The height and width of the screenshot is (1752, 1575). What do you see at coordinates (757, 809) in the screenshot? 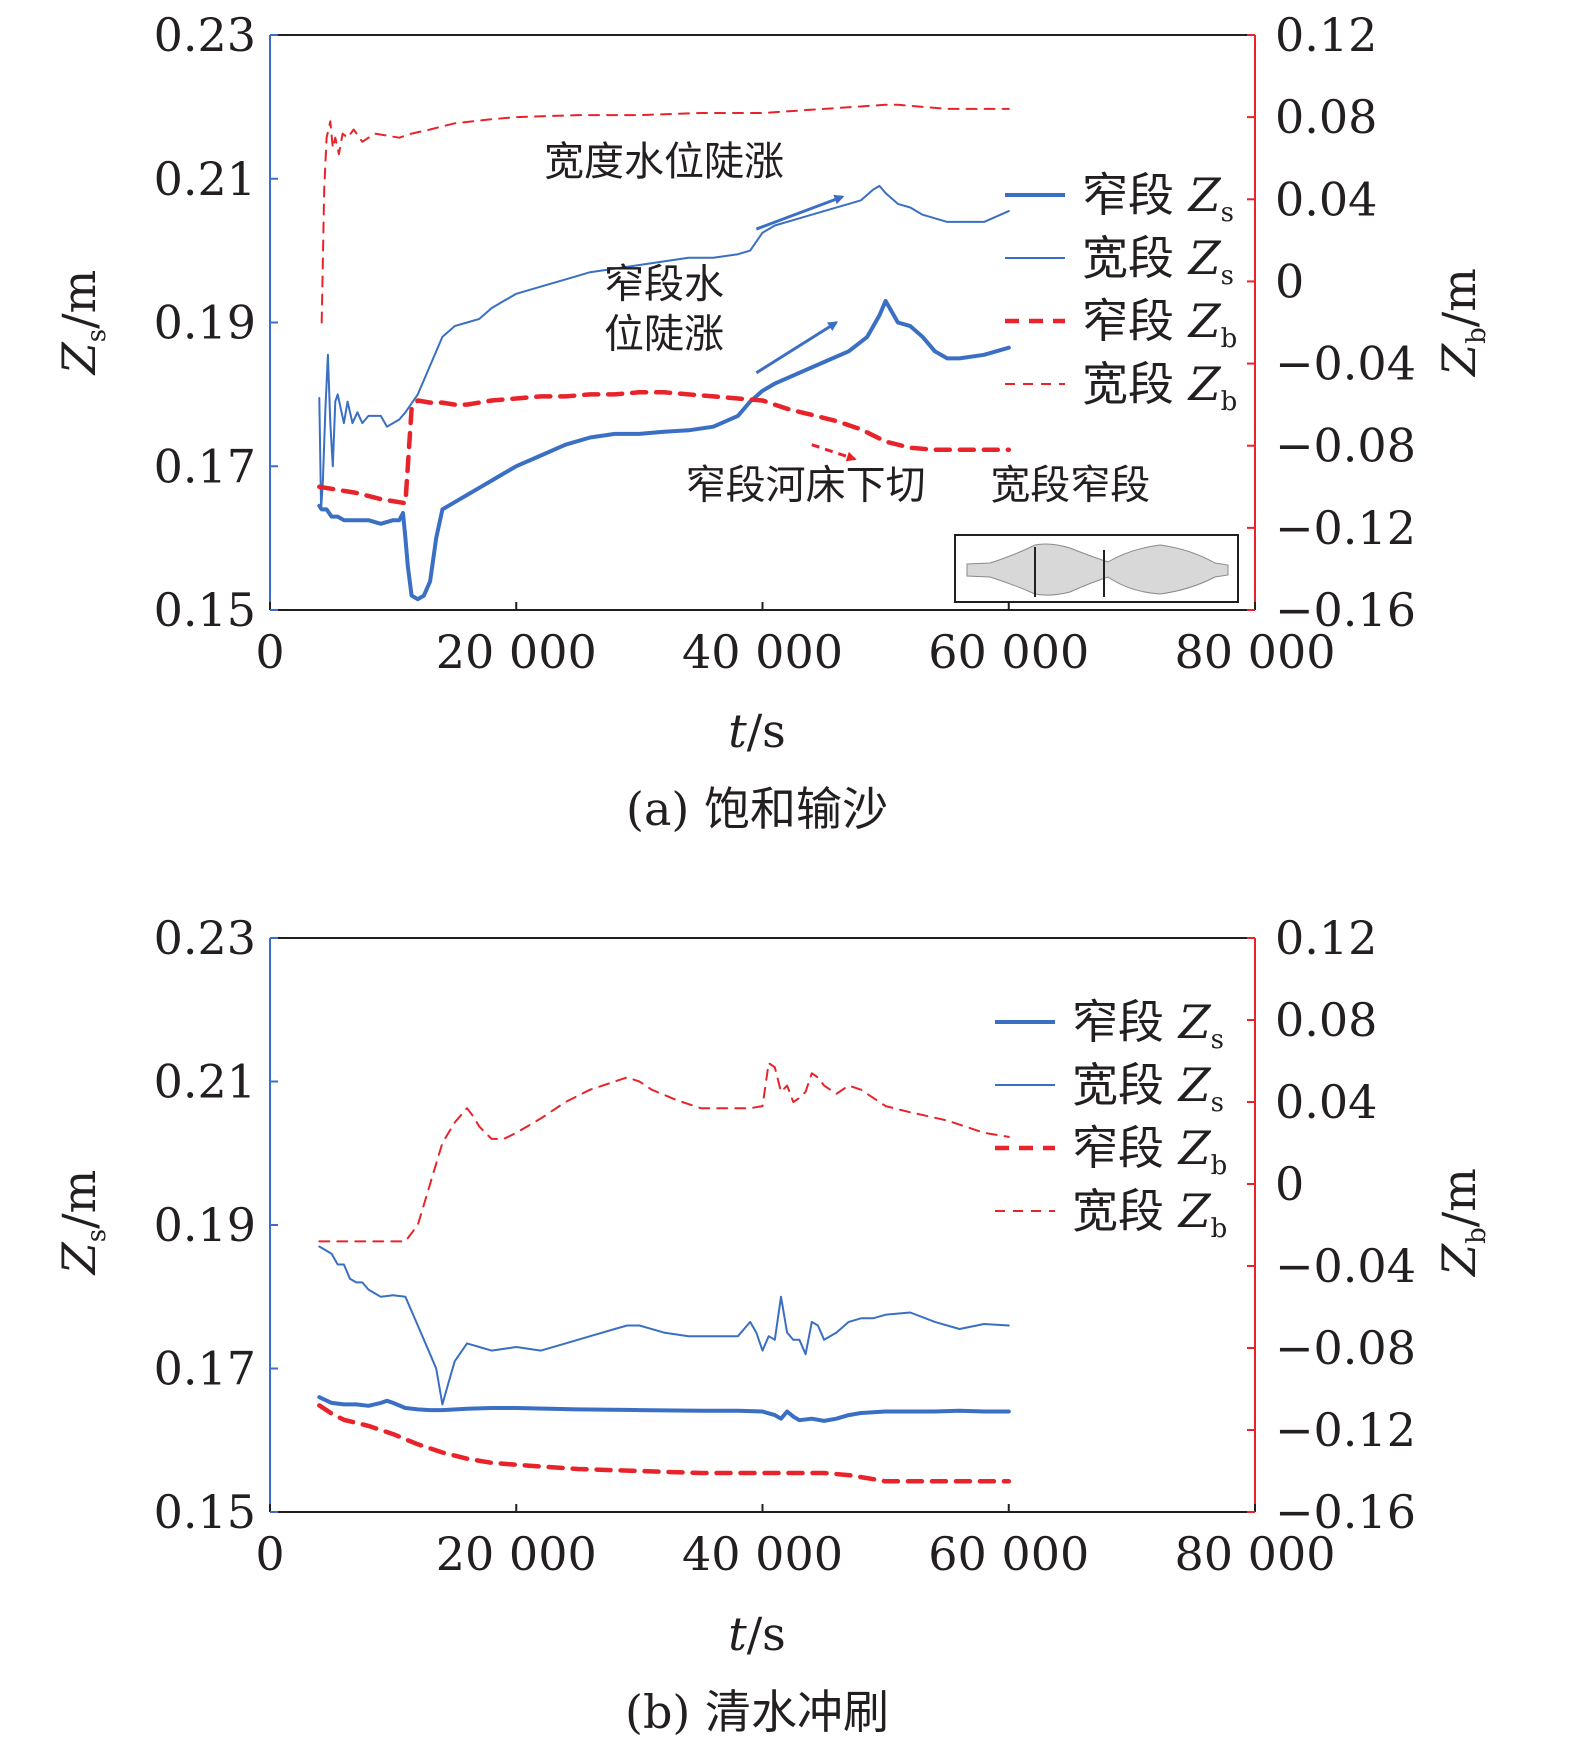
I see `caption-a: (a) 饱和输沙` at bounding box center [757, 809].